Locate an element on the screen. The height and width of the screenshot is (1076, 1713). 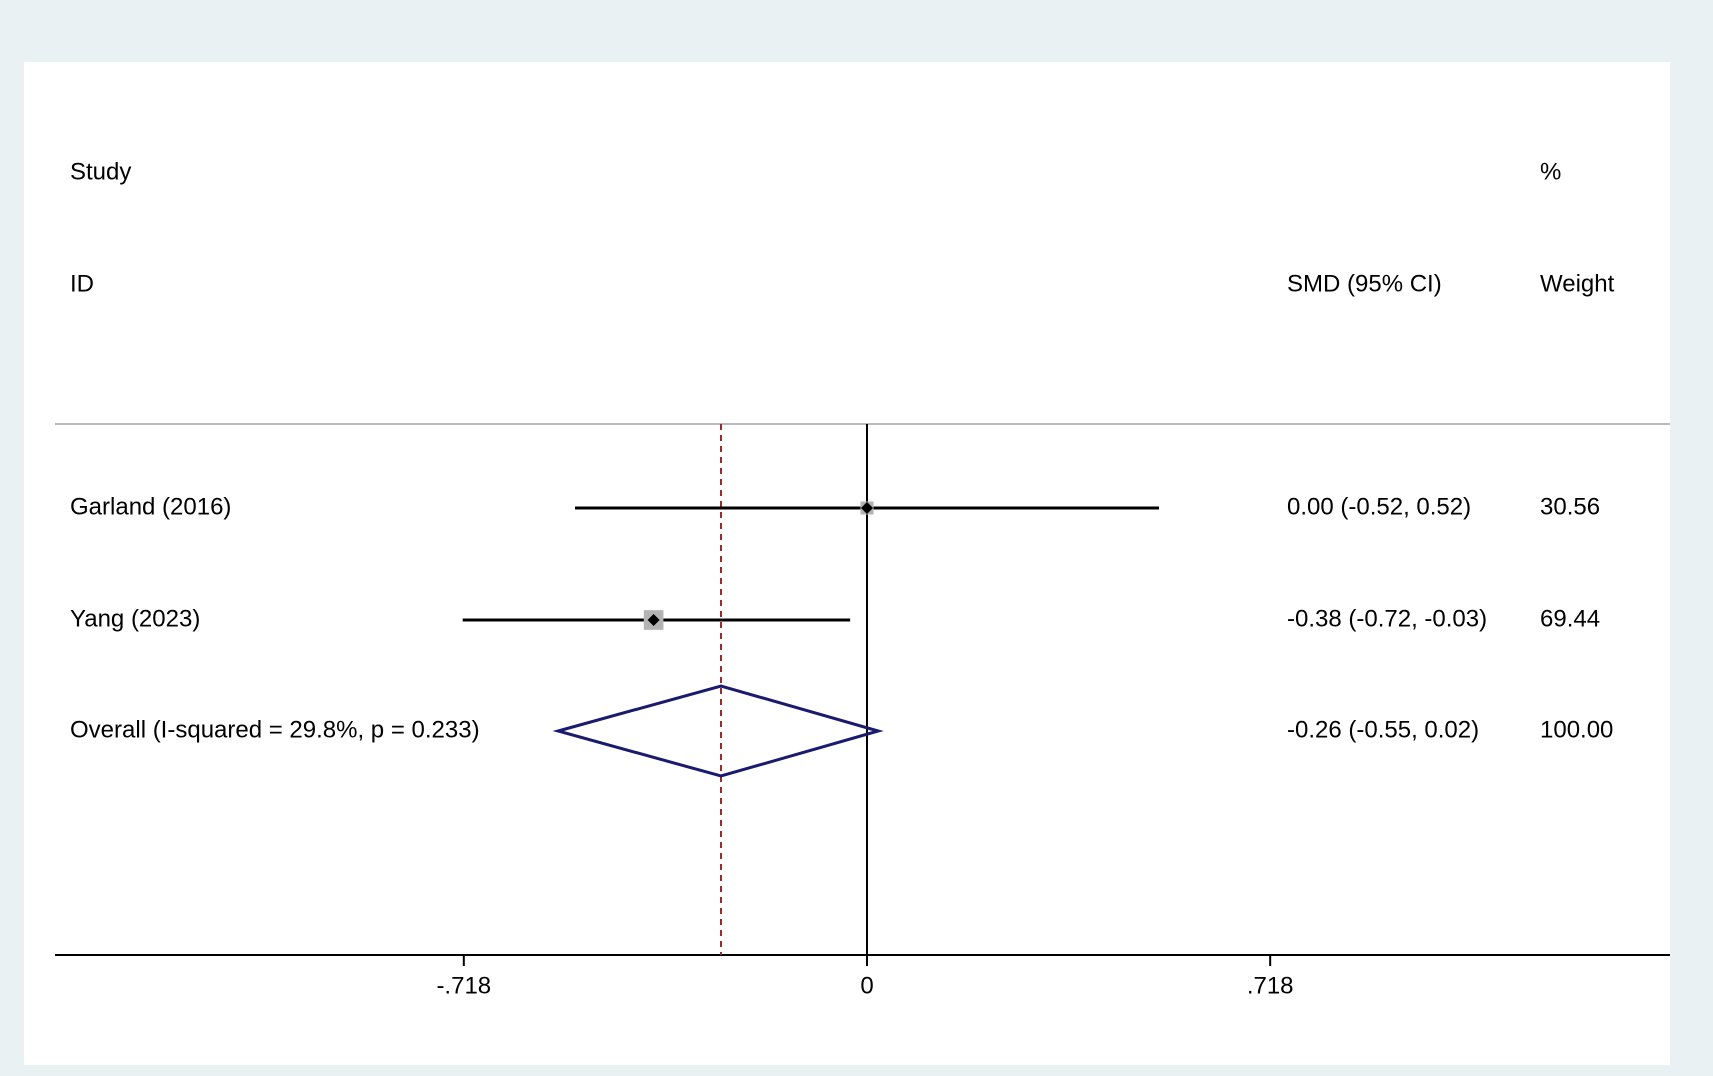
overall-diamond is located at coordinates (718, 731).